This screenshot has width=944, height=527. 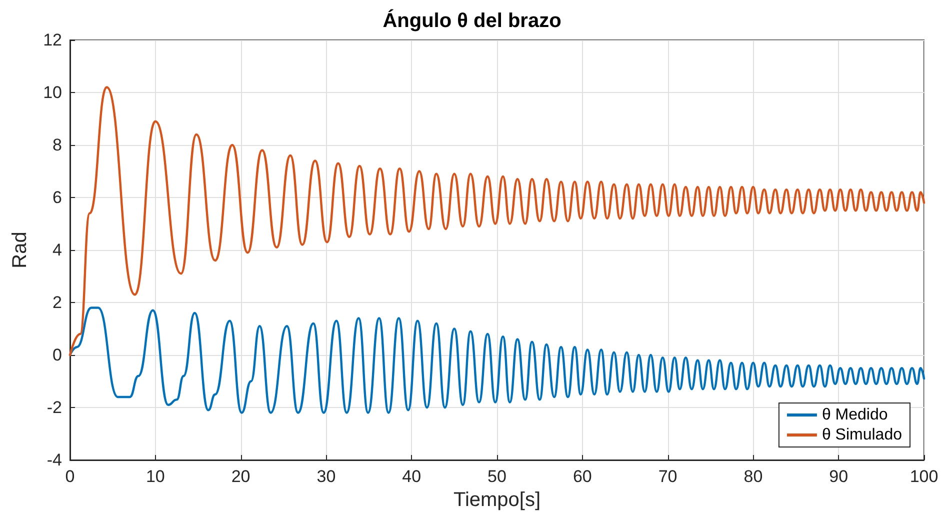 What do you see at coordinates (855, 415) in the screenshot?
I see `legend-label: θ Medido` at bounding box center [855, 415].